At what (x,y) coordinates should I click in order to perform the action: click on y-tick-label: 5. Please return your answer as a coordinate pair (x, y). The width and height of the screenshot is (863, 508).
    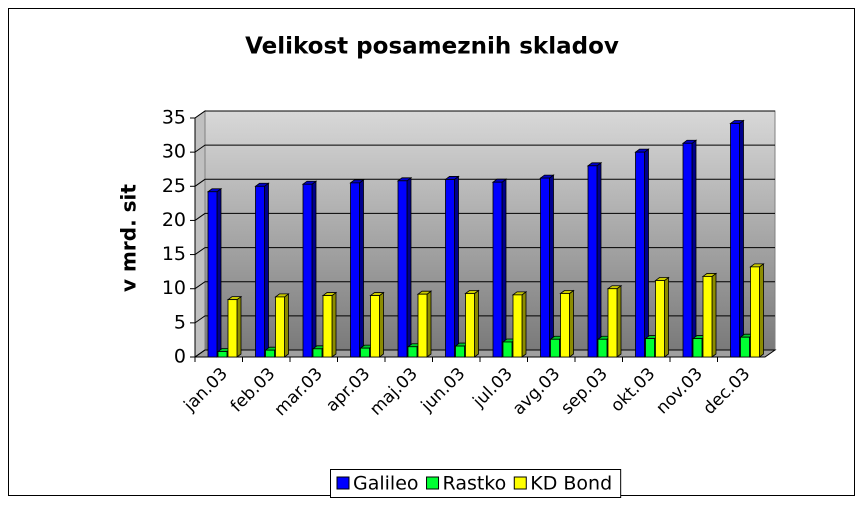
    Looking at the image, I should click on (180, 322).